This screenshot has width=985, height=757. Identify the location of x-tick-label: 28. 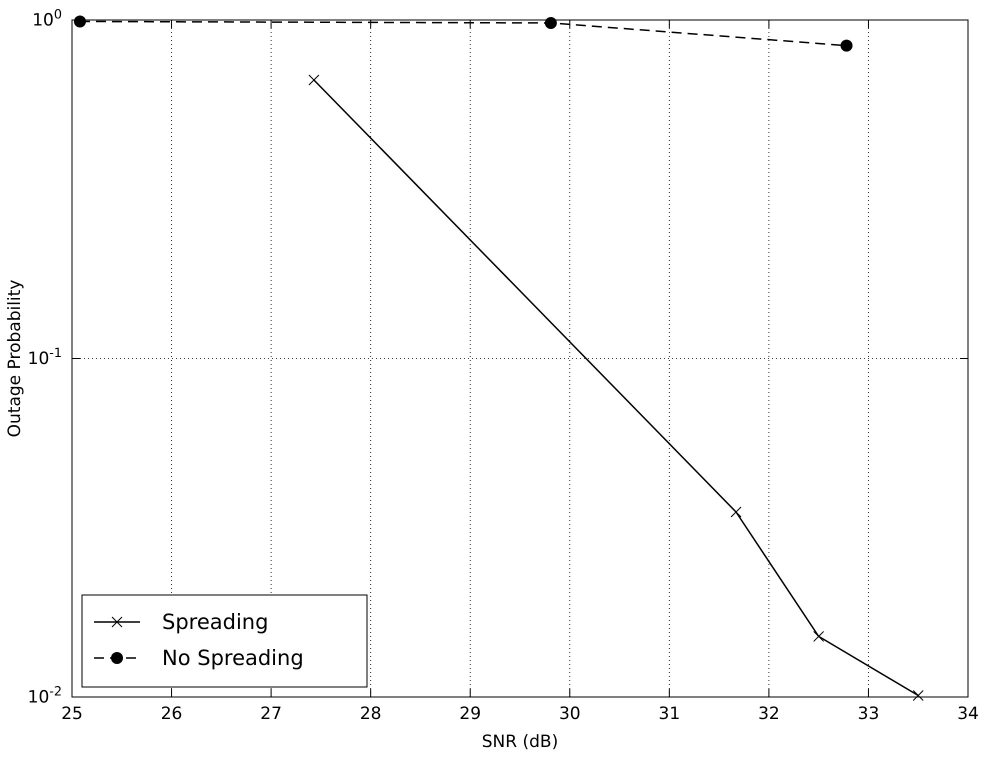
(371, 714).